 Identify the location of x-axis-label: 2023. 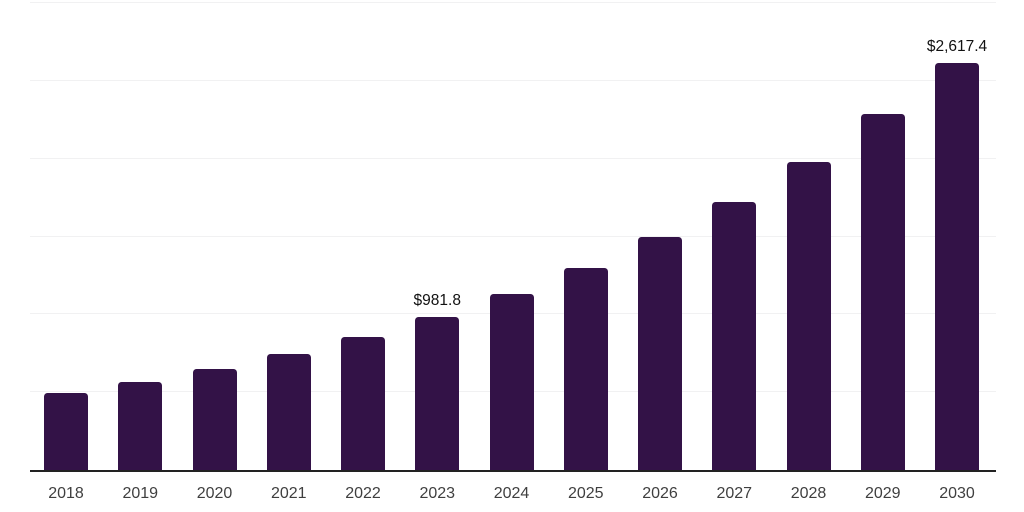
(437, 493).